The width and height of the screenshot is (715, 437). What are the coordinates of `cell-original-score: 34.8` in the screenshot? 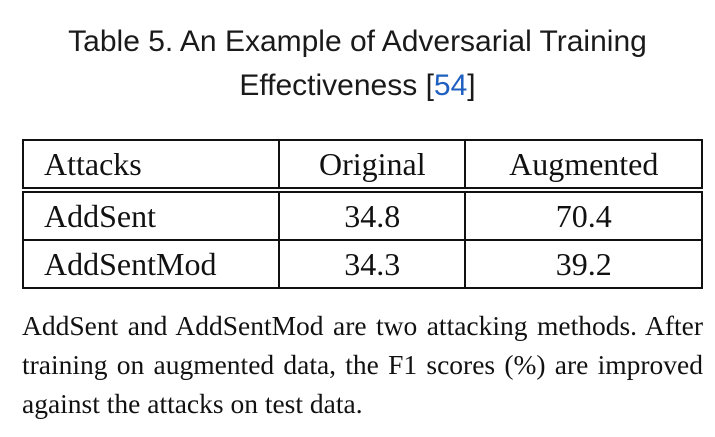 It's located at (372, 215).